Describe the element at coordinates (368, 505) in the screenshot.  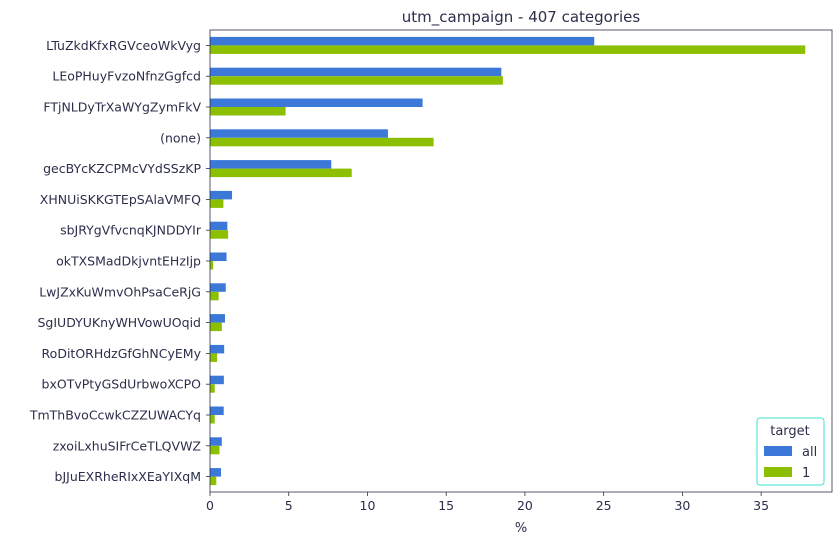
I see `x-tick-label: 10` at that location.